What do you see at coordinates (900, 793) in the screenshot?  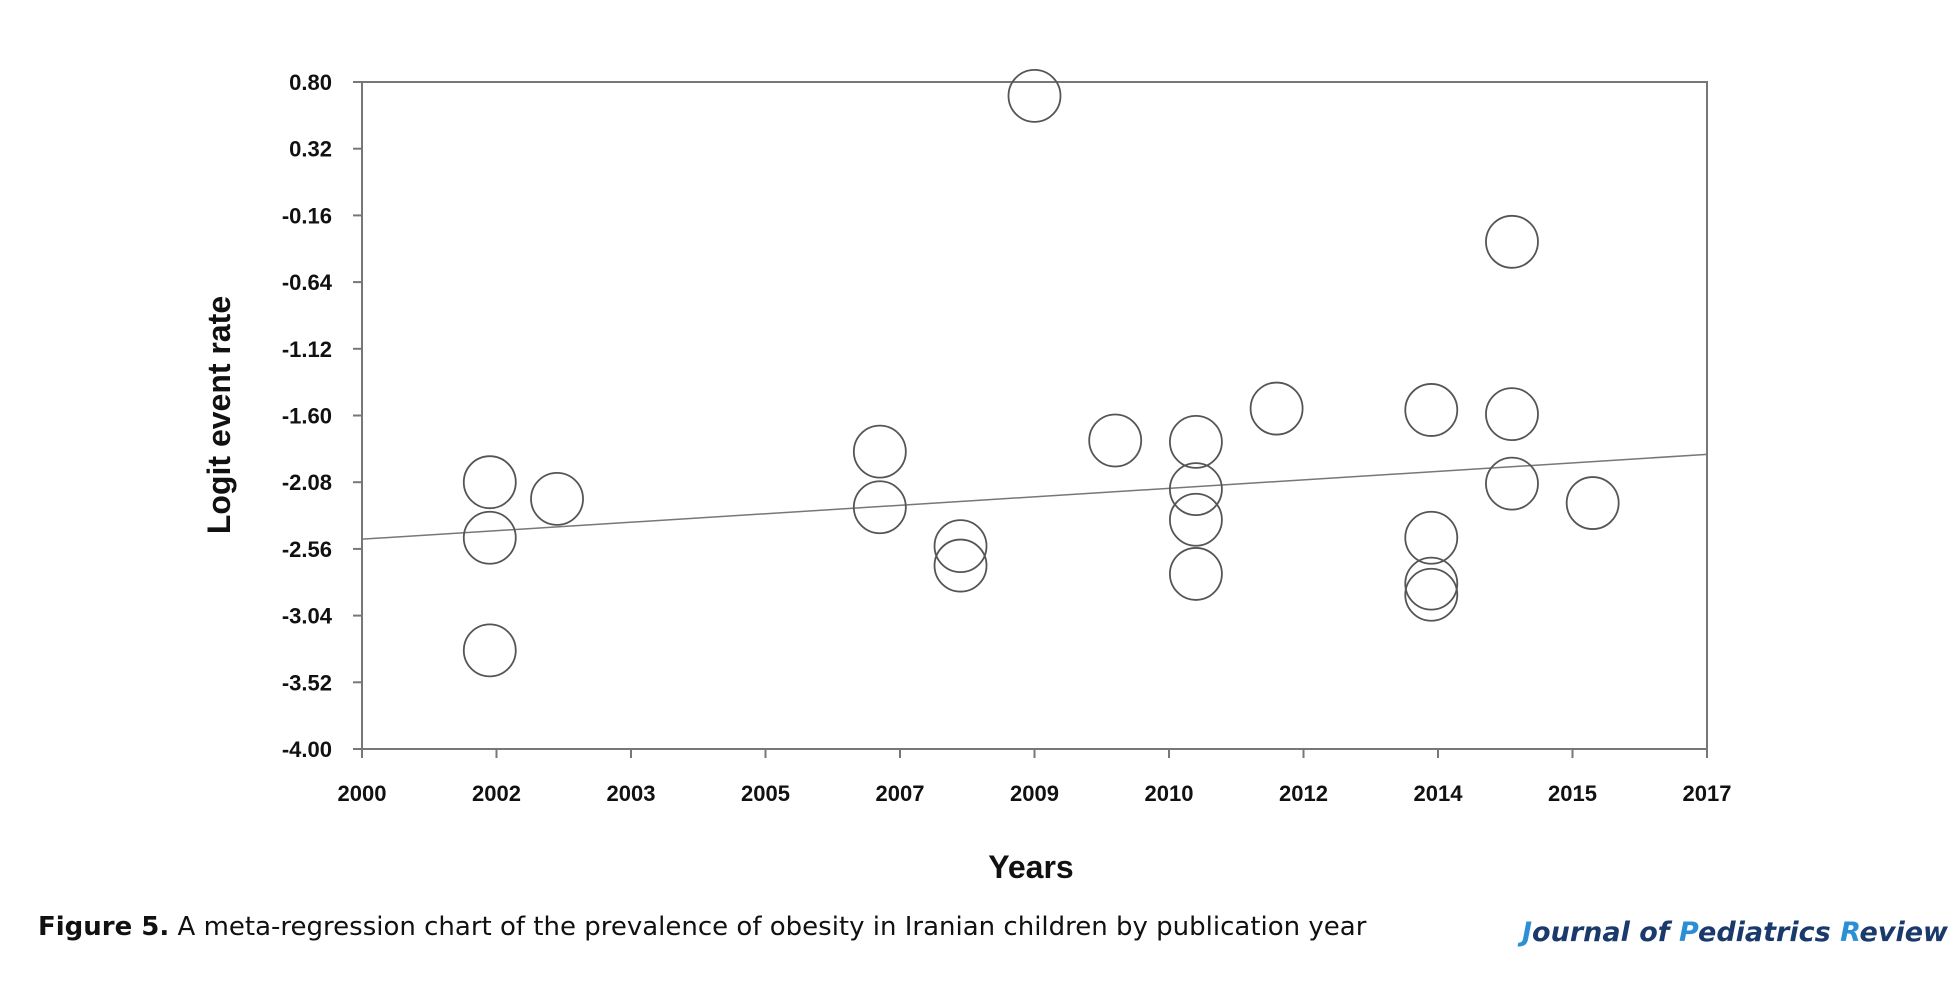 I see `x-tick-label: 2007` at bounding box center [900, 793].